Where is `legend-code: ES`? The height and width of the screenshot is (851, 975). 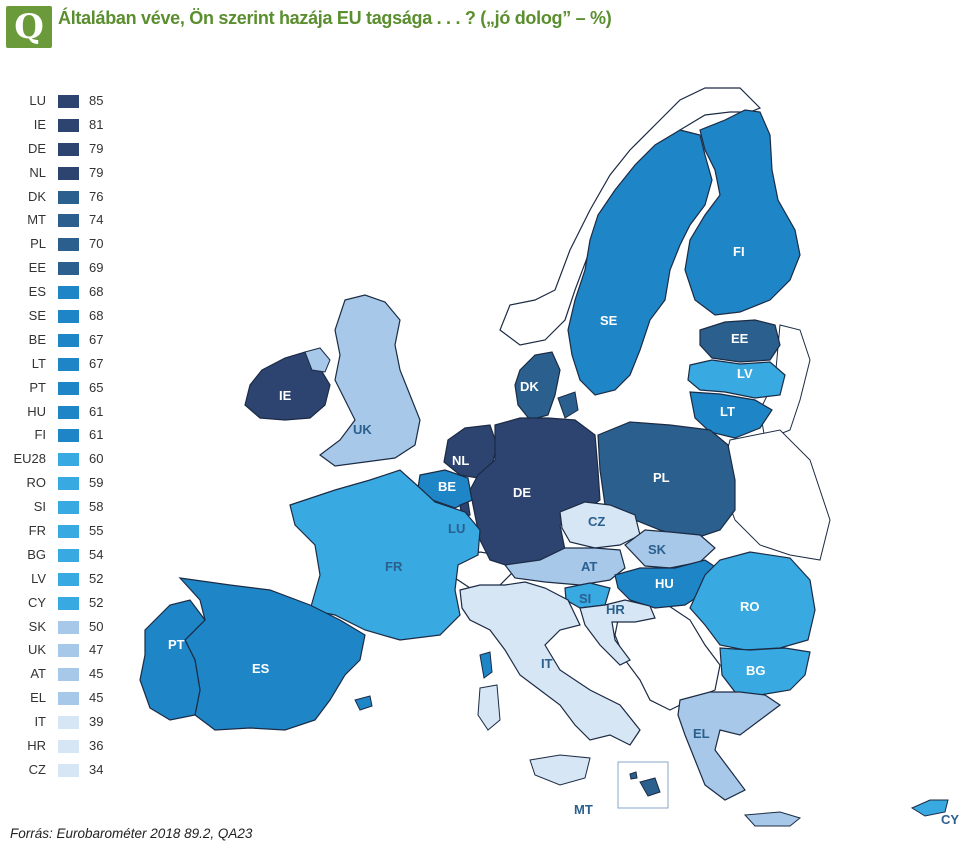 legend-code: ES is located at coordinates (37, 292).